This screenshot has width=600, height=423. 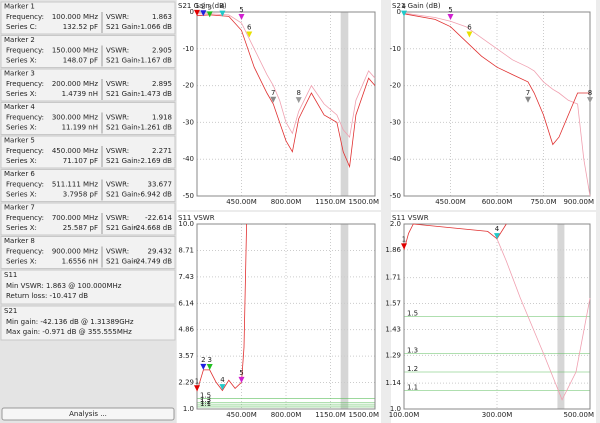 What do you see at coordinates (75, 84) in the screenshot?
I see `field-value: 200.000 MHz` at bounding box center [75, 84].